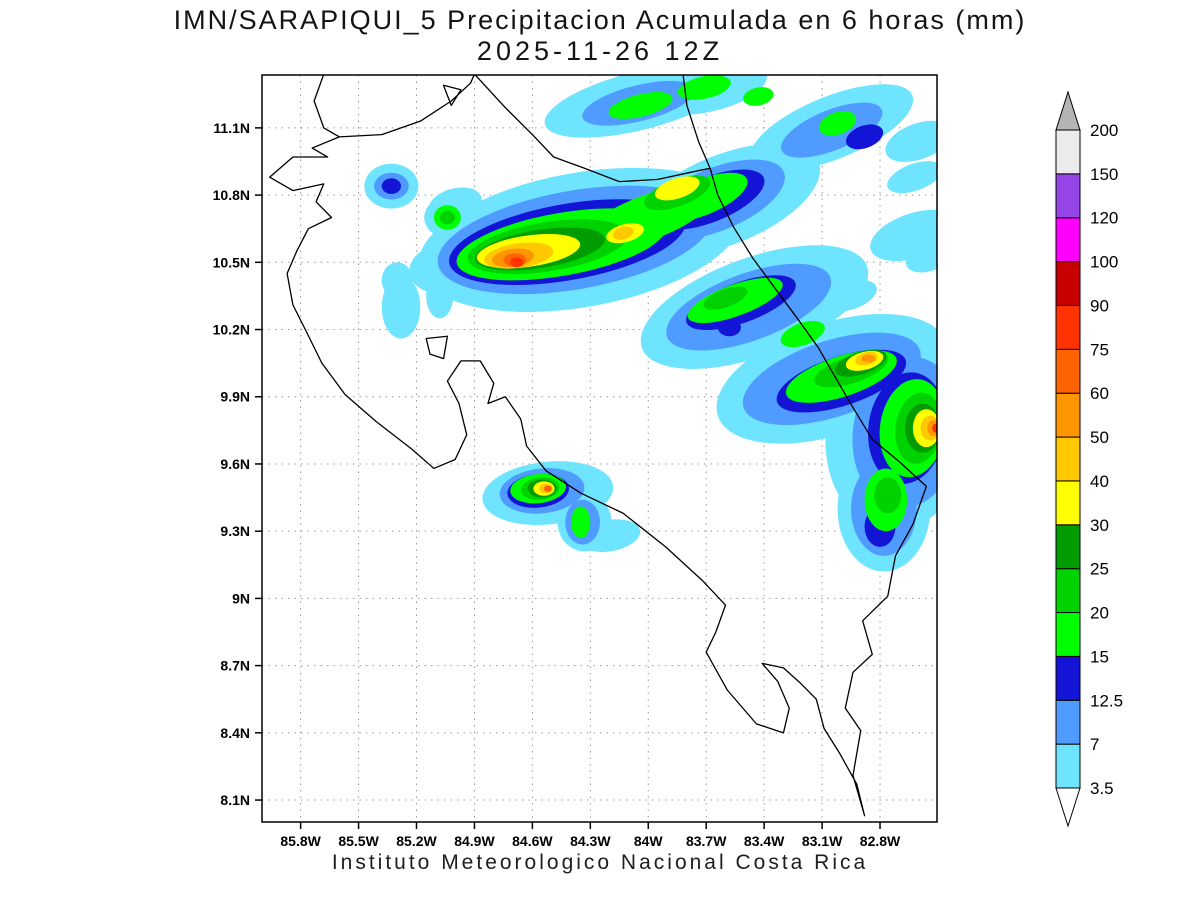 Image resolution: width=1200 pixels, height=900 pixels. I want to click on lon-tick-label: 85.8W, so click(300, 841).